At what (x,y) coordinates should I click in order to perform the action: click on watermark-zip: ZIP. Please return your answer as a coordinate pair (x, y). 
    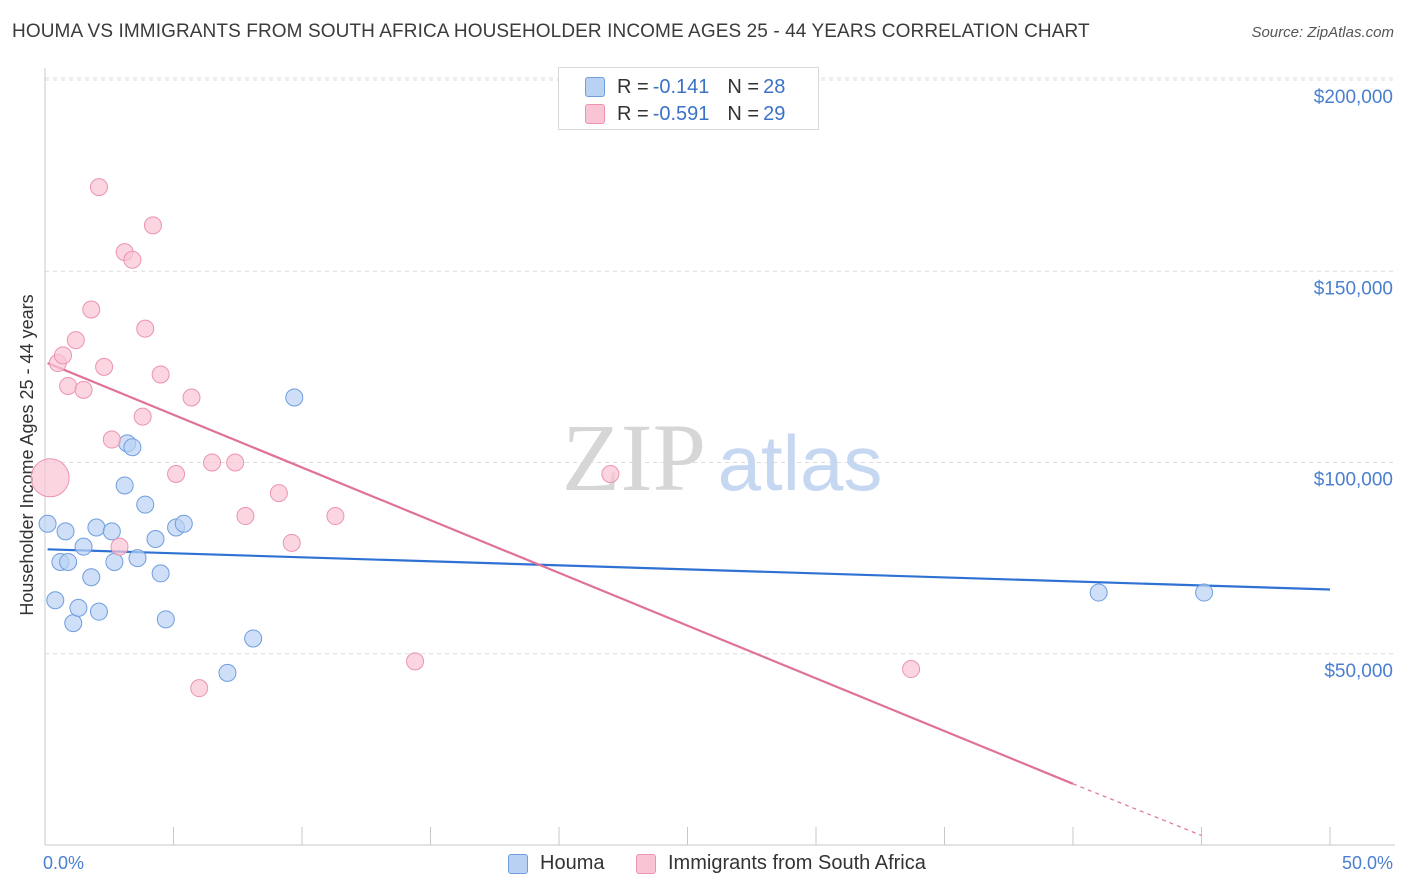
    Looking at the image, I should click on (634, 457).